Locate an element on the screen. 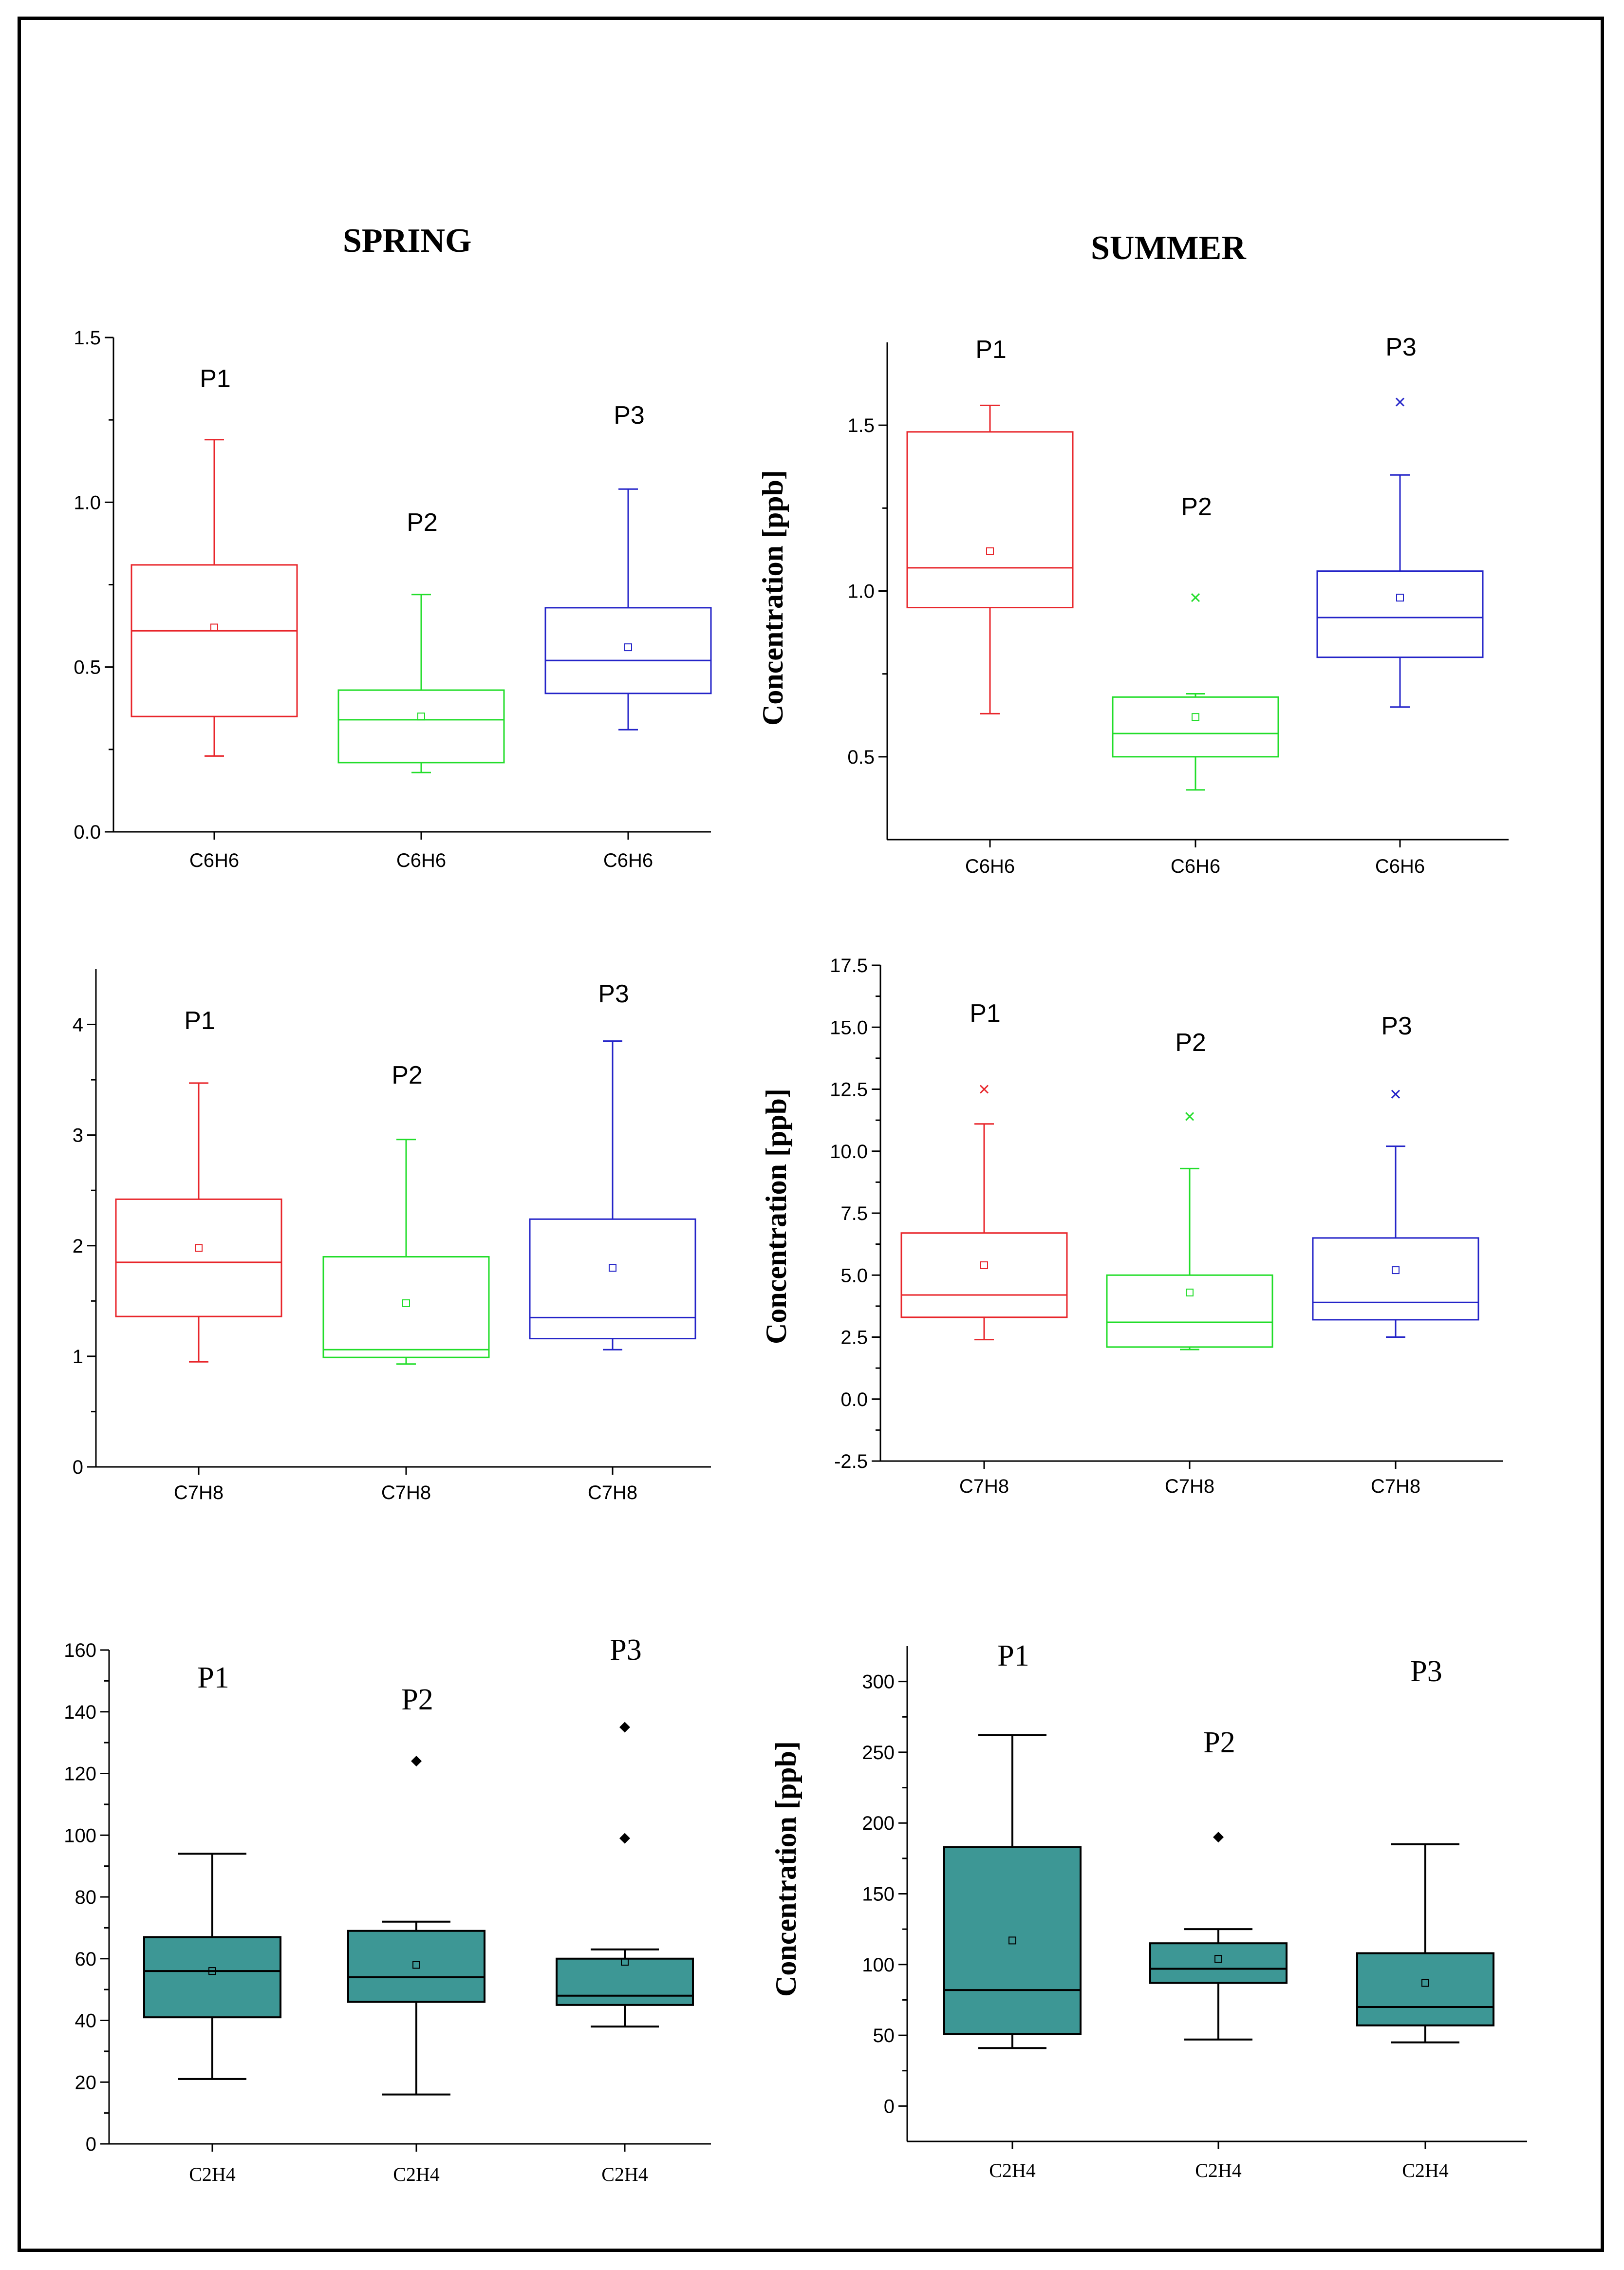  spring-c7h8-chart: 0 1 2 3 4 C7H8 P1 C7H8 P2 C7H8 P3 is located at coordinates (392, 1236).